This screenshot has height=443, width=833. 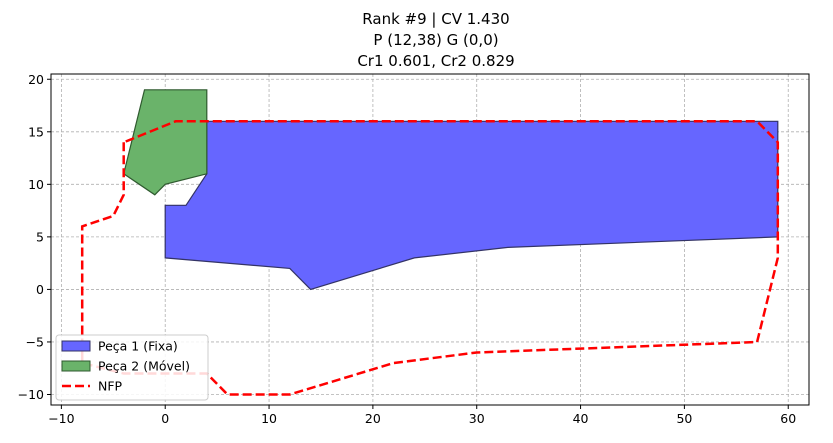 I want to click on x-tick-label: 20, so click(x=373, y=418).